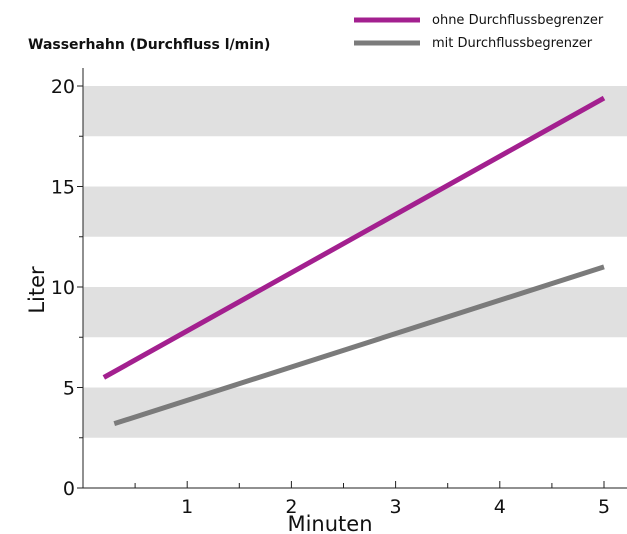 This screenshot has height=534, width=627. I want to click on y-tick-label: 10, so click(63, 288).